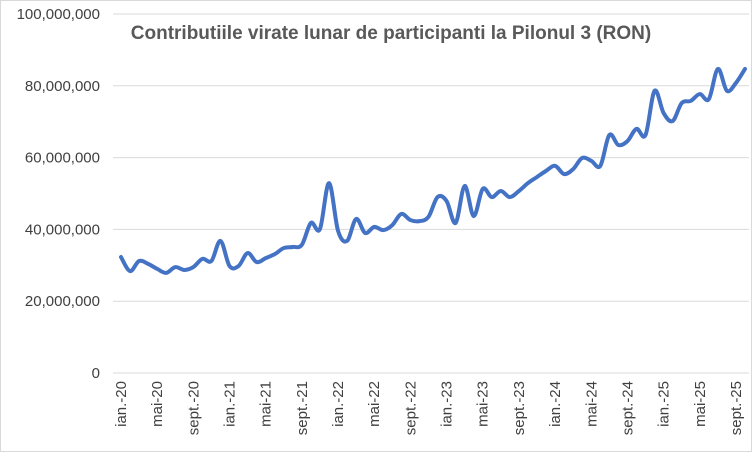 This screenshot has height=452, width=752. Describe the element at coordinates (121, 404) in the screenshot. I see `x-tick-label: ian.-20` at that location.